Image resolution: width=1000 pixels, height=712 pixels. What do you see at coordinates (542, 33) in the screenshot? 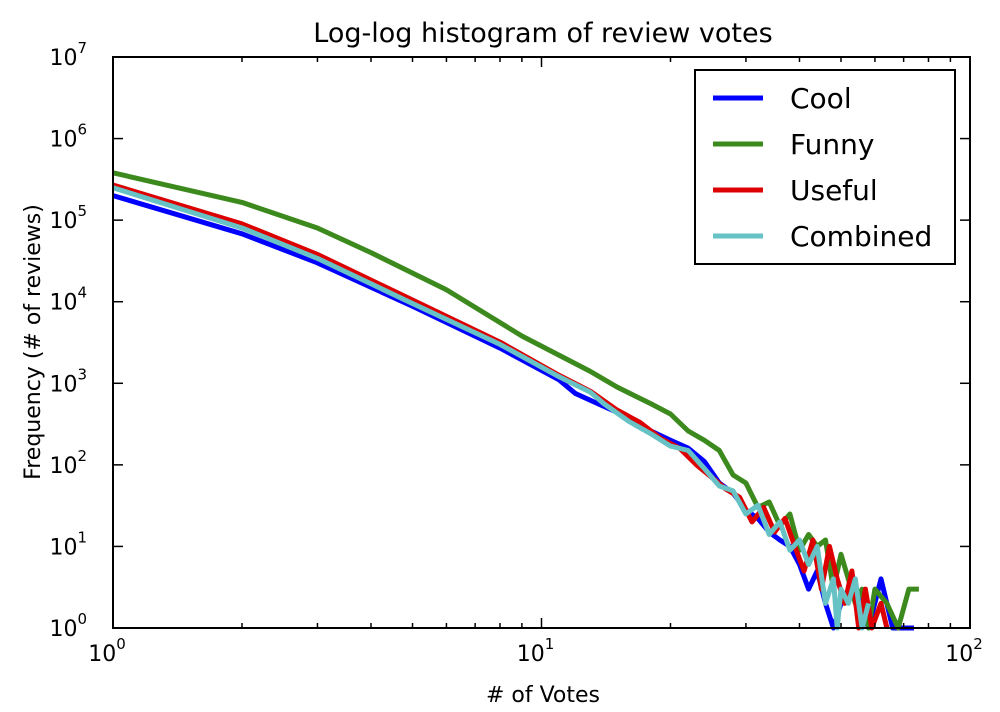
I see `chart-title: Log-log histogram of review votes` at bounding box center [542, 33].